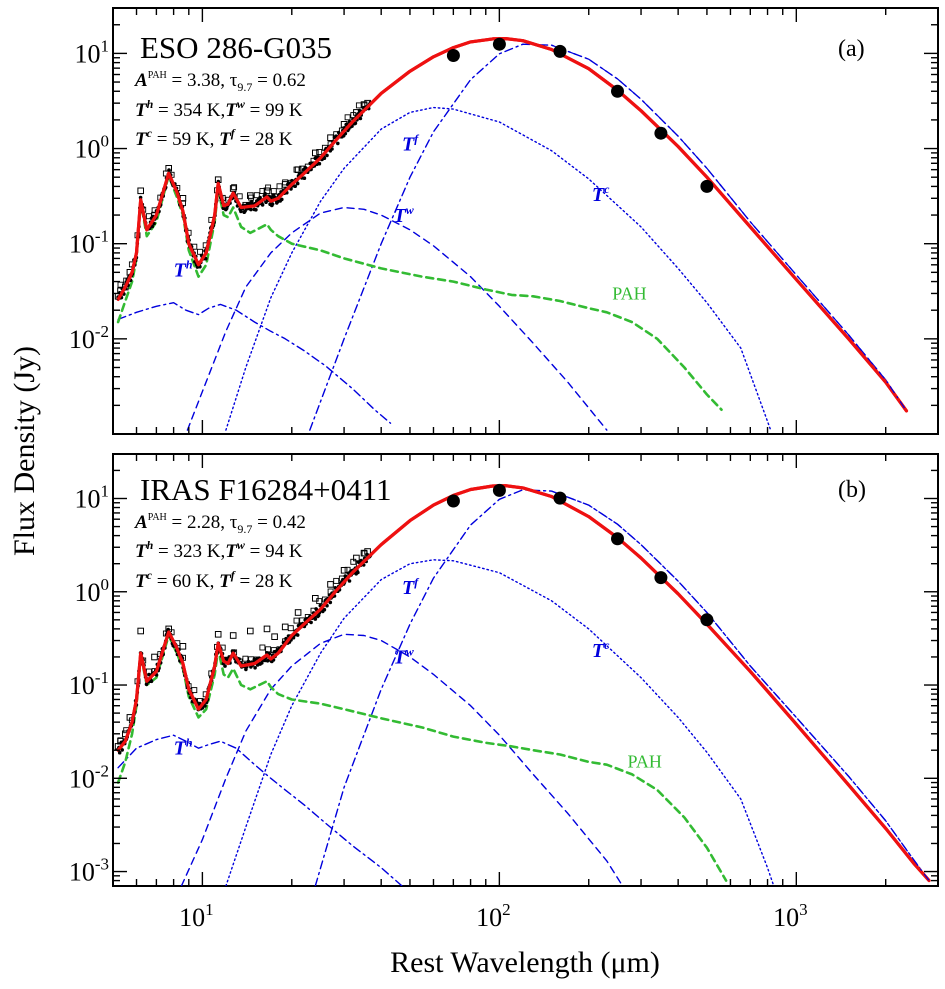 The width and height of the screenshot is (945, 989). What do you see at coordinates (92, 148) in the screenshot?
I see `panel-a-y-tick-label: 100` at bounding box center [92, 148].